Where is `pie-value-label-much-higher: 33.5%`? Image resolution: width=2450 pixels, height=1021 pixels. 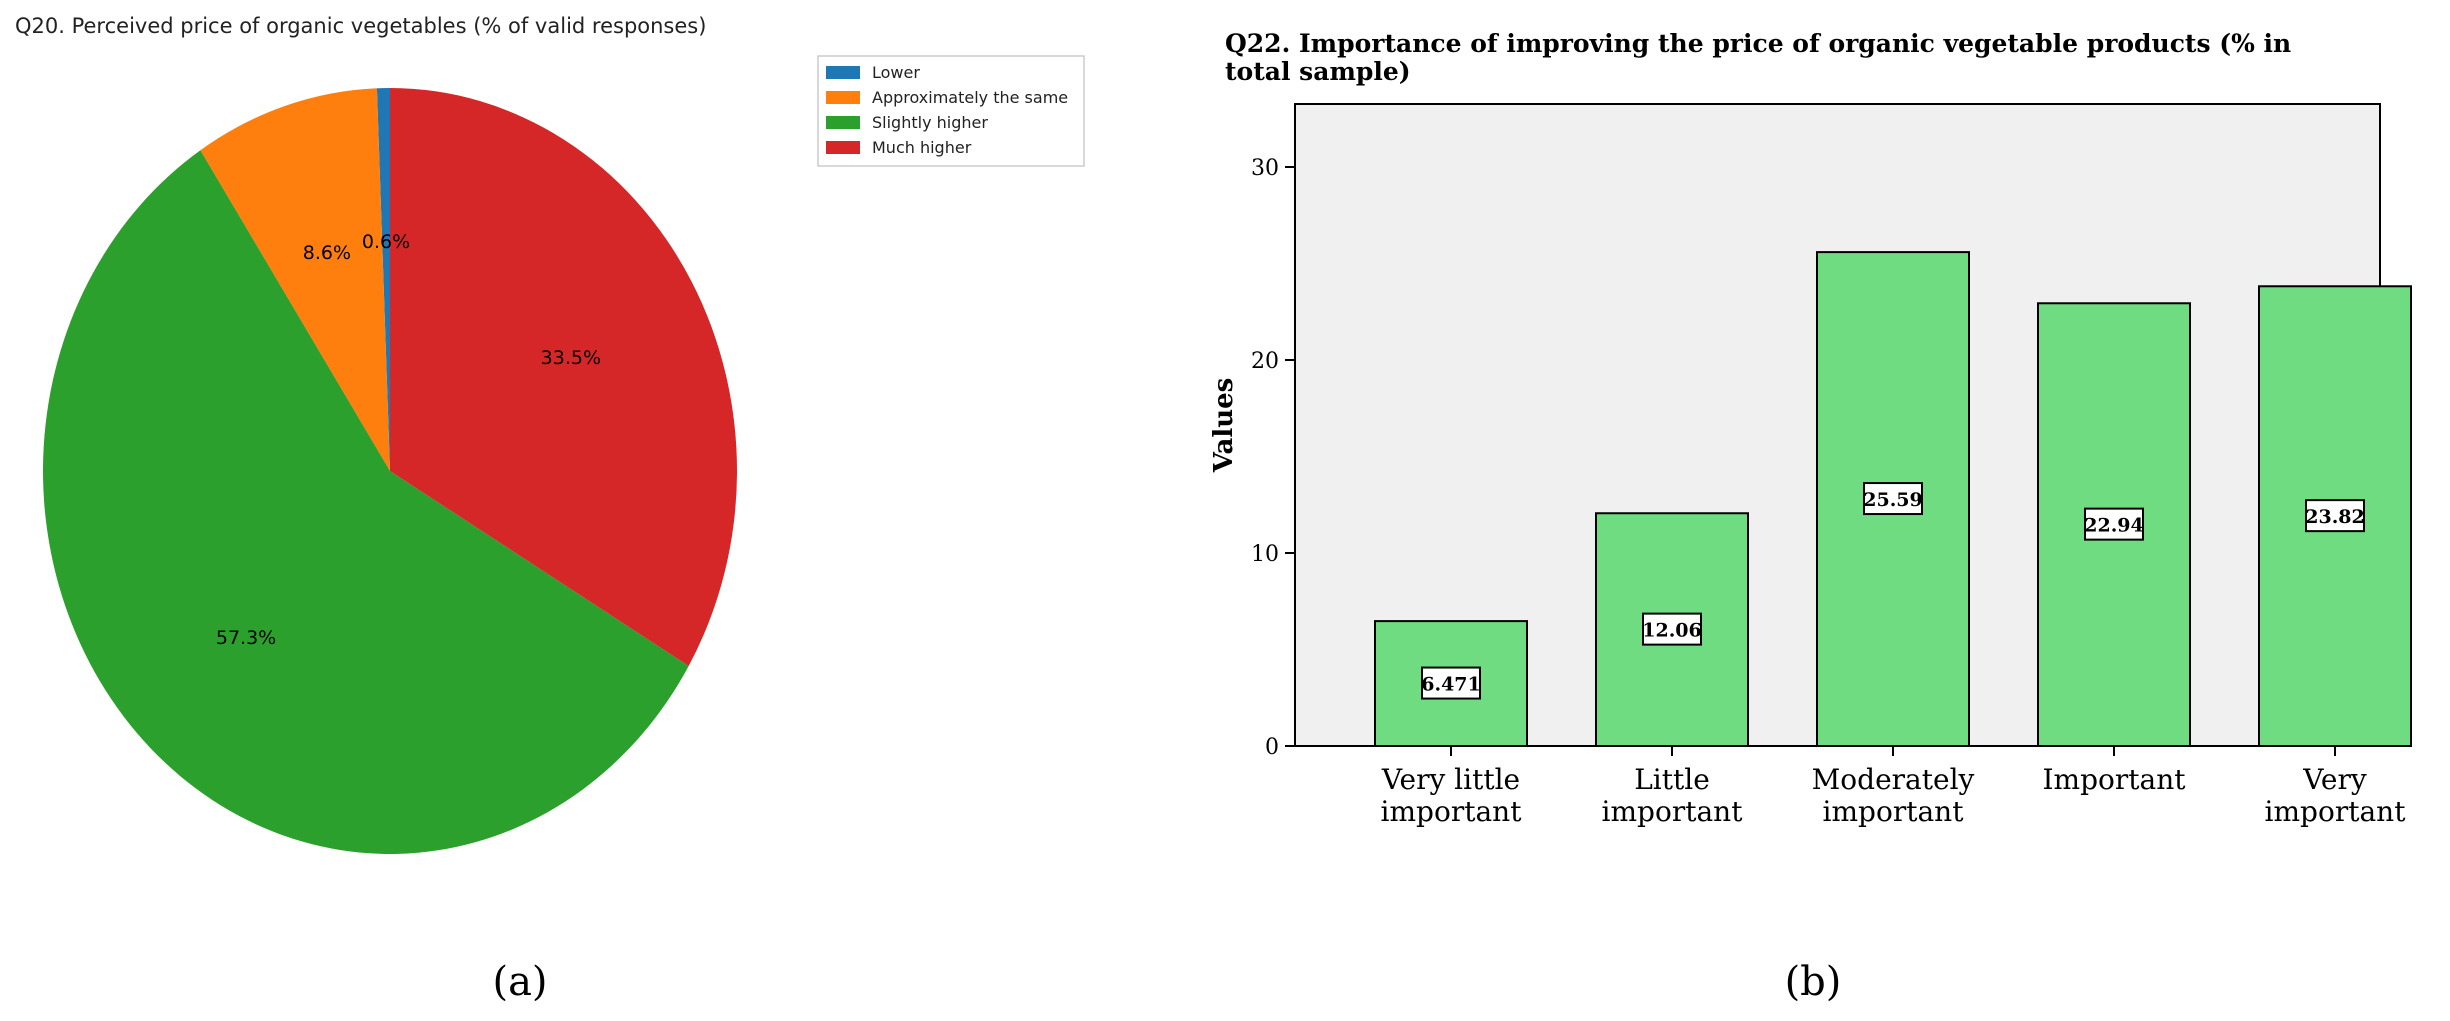
pie-value-label-much-higher: 33.5% is located at coordinates (571, 358).